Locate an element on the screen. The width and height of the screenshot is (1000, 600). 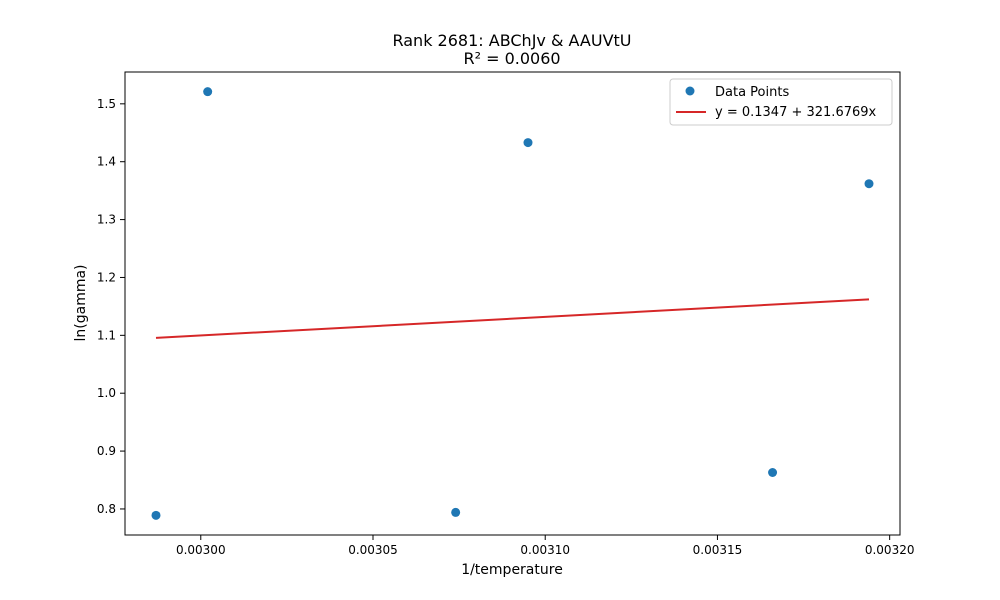
y-tick-label: 1.3 is located at coordinates (106, 220).